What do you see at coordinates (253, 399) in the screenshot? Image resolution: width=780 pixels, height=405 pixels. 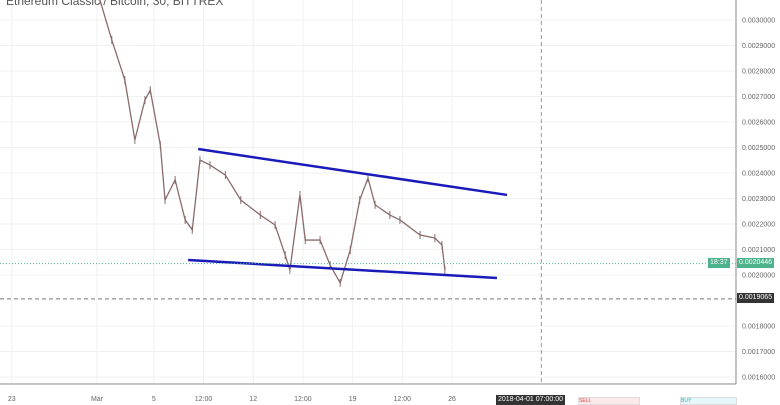 I see `x-tick-label: 12` at bounding box center [253, 399].